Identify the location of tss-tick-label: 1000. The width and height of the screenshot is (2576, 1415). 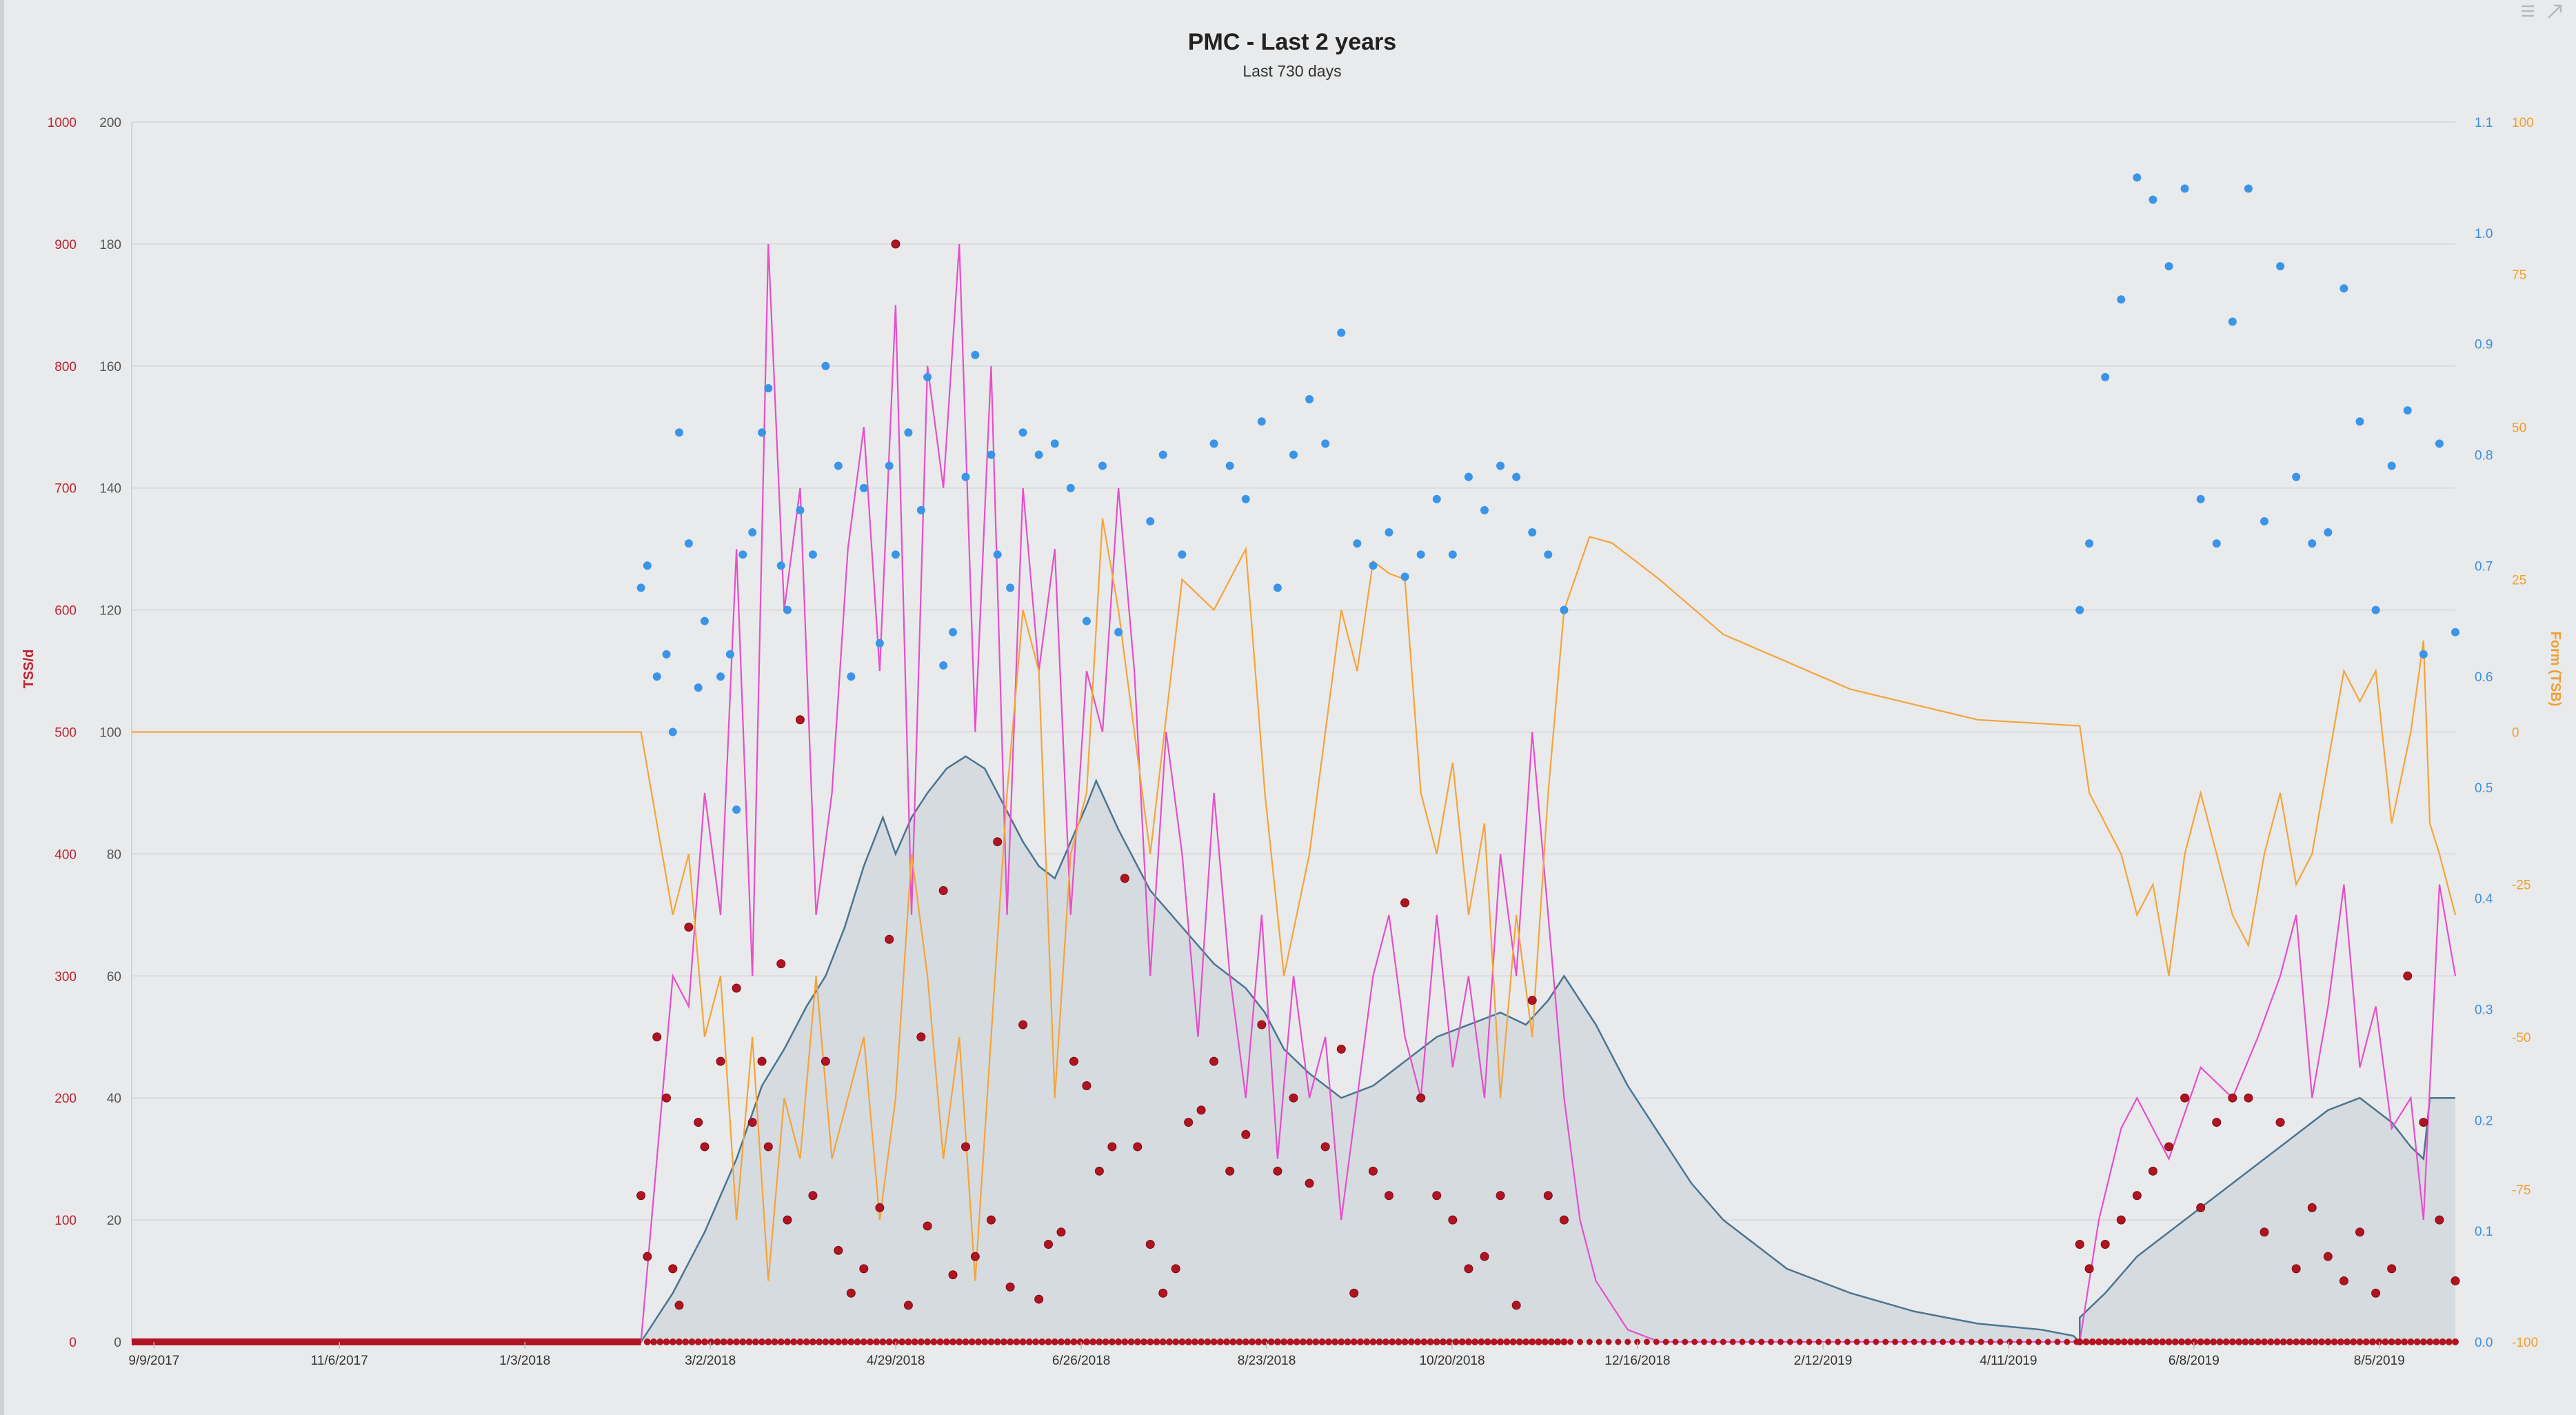
(62, 123).